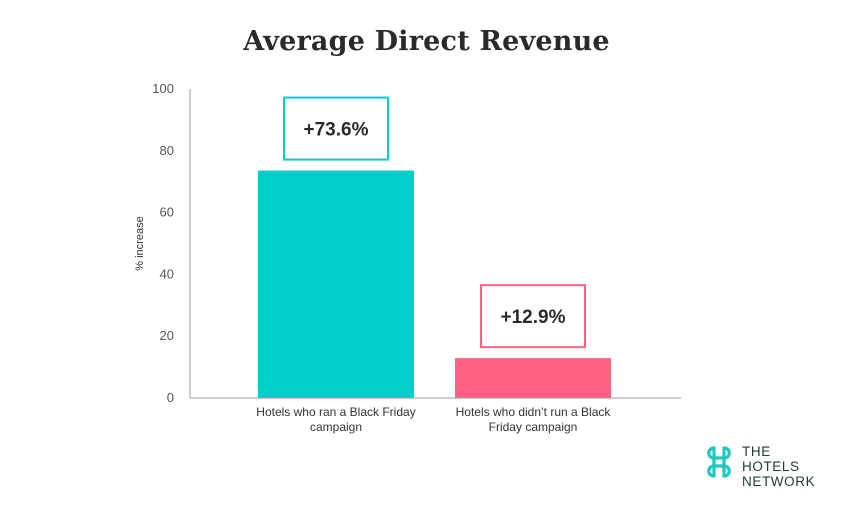  I want to click on y-tick-label: 80, so click(167, 150).